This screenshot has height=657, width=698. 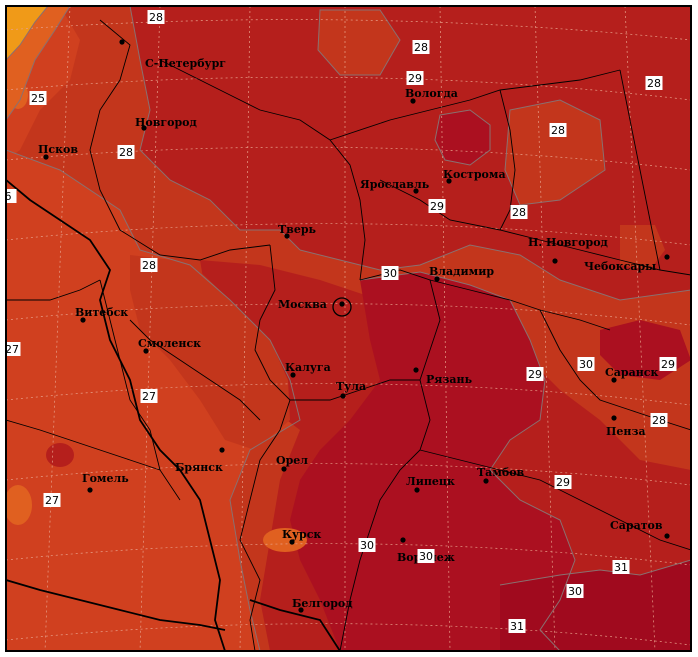 I want to click on city-7-label: Н. Новгород, so click(x=568, y=242).